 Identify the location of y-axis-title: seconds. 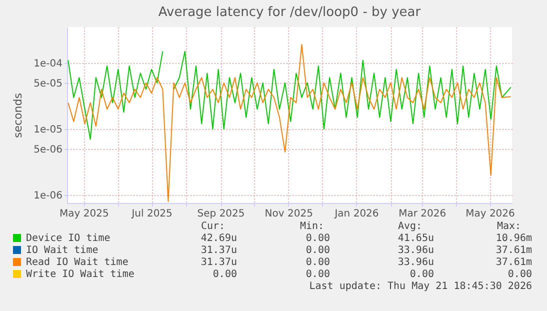
(18, 115).